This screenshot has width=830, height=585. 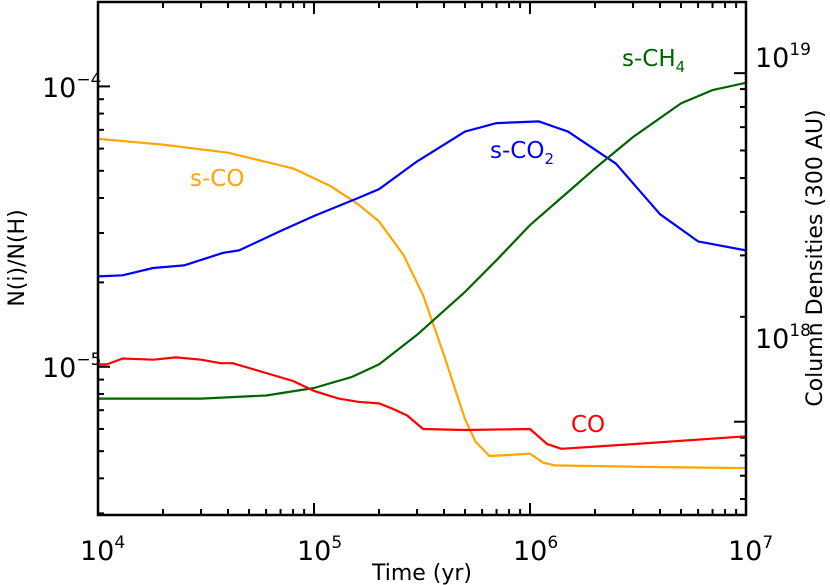 What do you see at coordinates (217, 179) in the screenshot?
I see `label-s-co: s-CO` at bounding box center [217, 179].